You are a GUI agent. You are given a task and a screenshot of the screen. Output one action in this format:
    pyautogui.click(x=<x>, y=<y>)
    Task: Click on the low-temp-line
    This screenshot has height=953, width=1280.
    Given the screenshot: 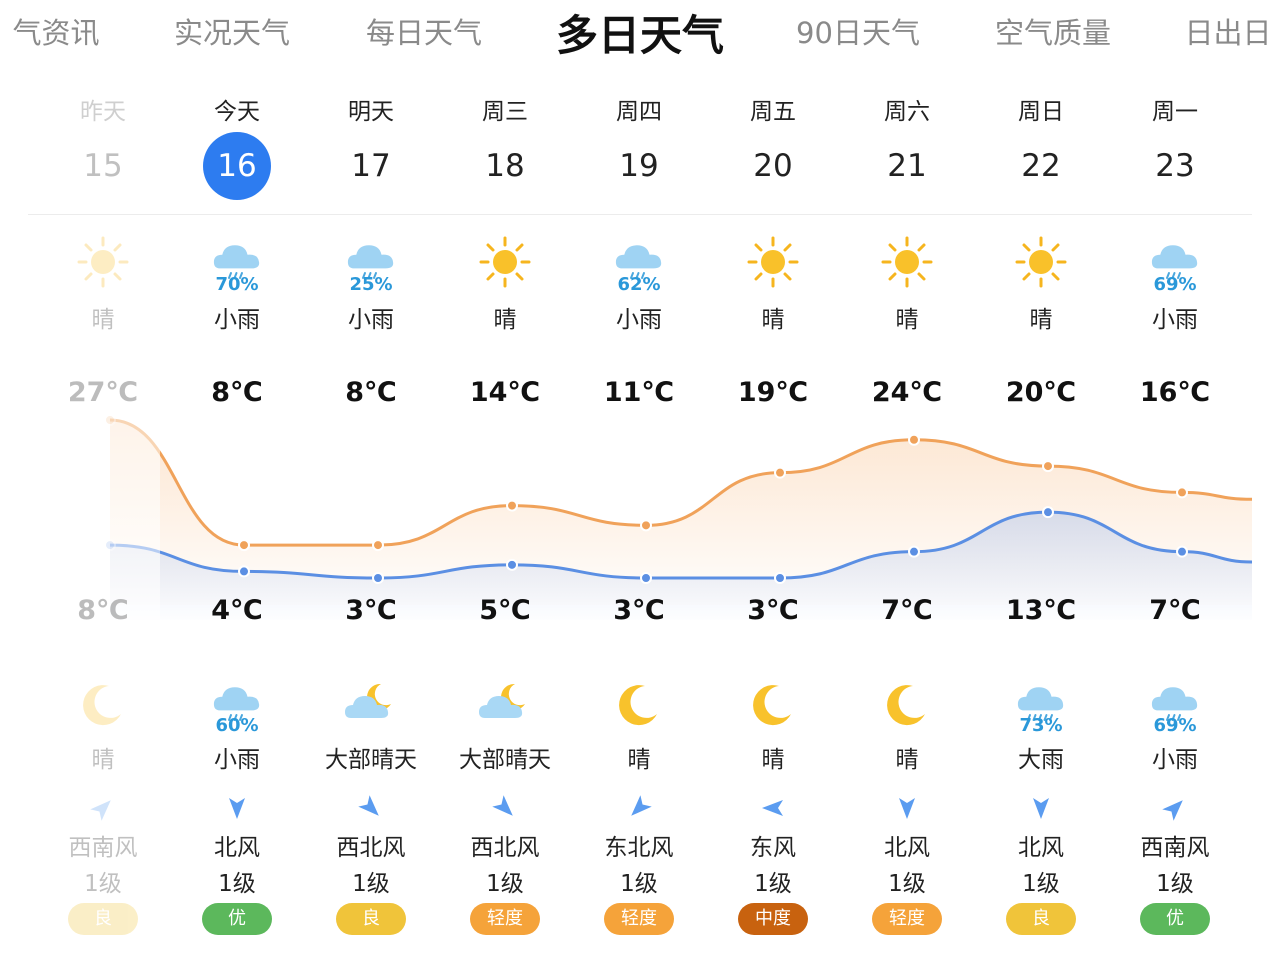 What is the action you would take?
    pyautogui.click(x=681, y=545)
    